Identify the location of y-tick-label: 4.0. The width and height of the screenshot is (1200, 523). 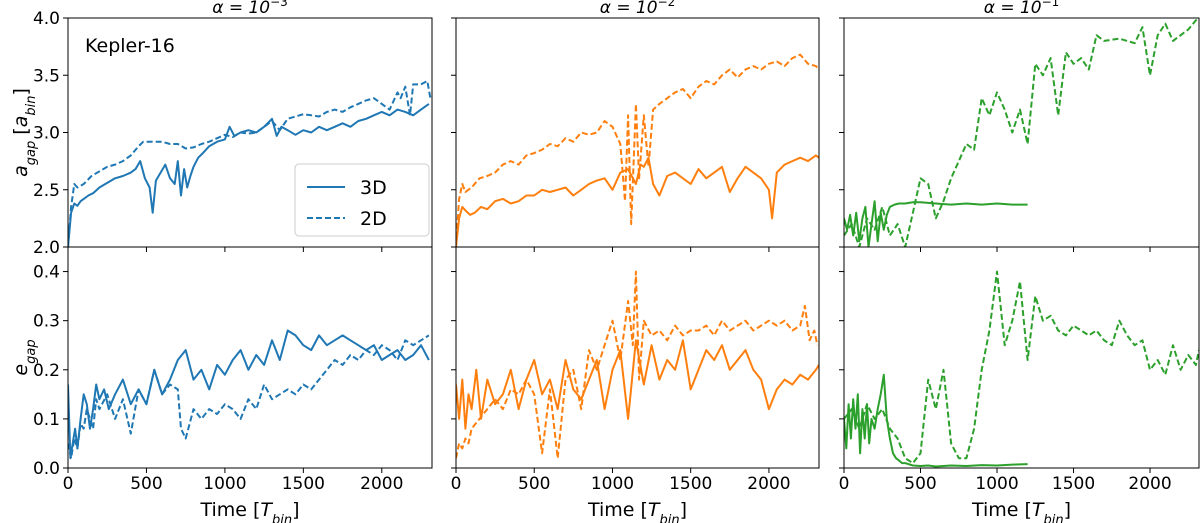
(46, 19).